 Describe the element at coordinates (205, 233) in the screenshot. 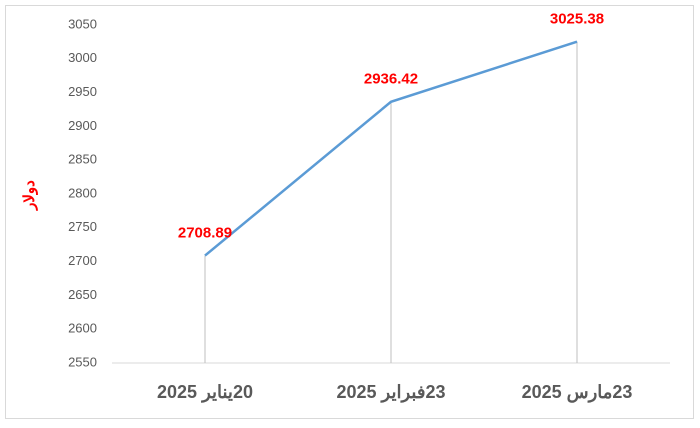

I see `data-label: 2708.89` at that location.